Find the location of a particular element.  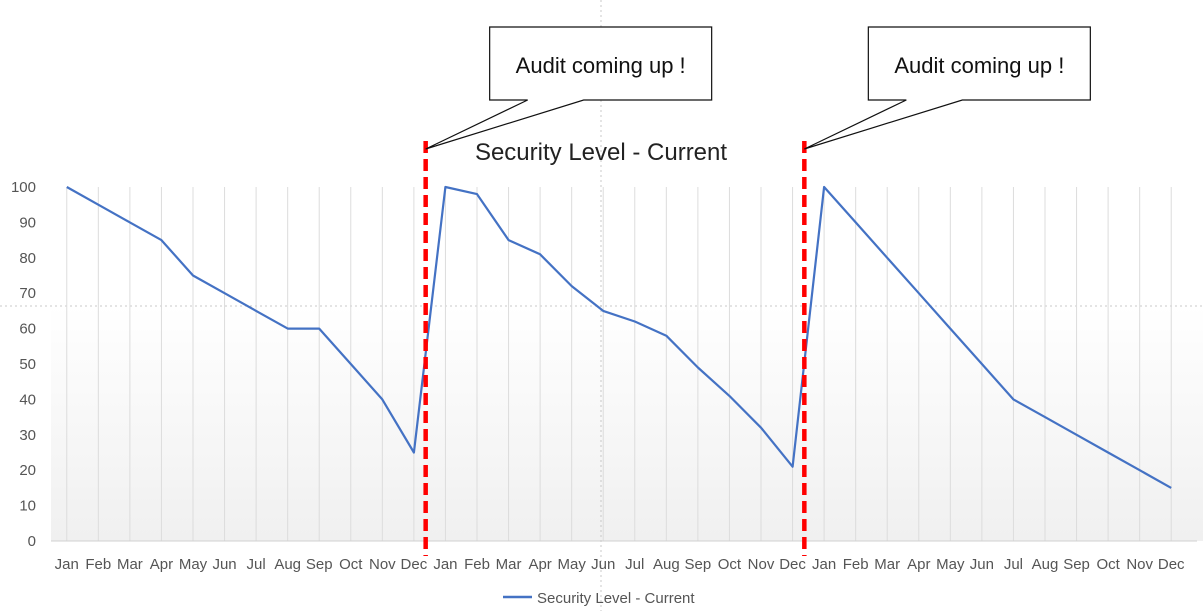

y-tick-label: 60 is located at coordinates (27, 329).